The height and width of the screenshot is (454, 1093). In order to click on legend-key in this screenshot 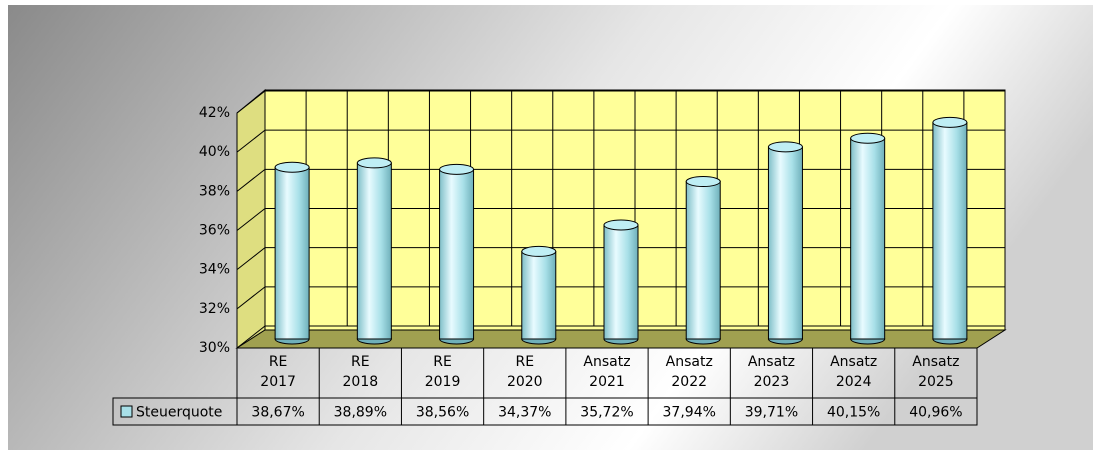, I will do `click(126, 411)`.